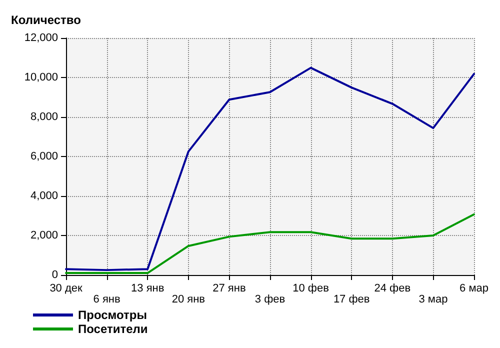 The height and width of the screenshot is (348, 500). What do you see at coordinates (44, 156) in the screenshot?
I see `y-tick-label: 6,000` at bounding box center [44, 156].